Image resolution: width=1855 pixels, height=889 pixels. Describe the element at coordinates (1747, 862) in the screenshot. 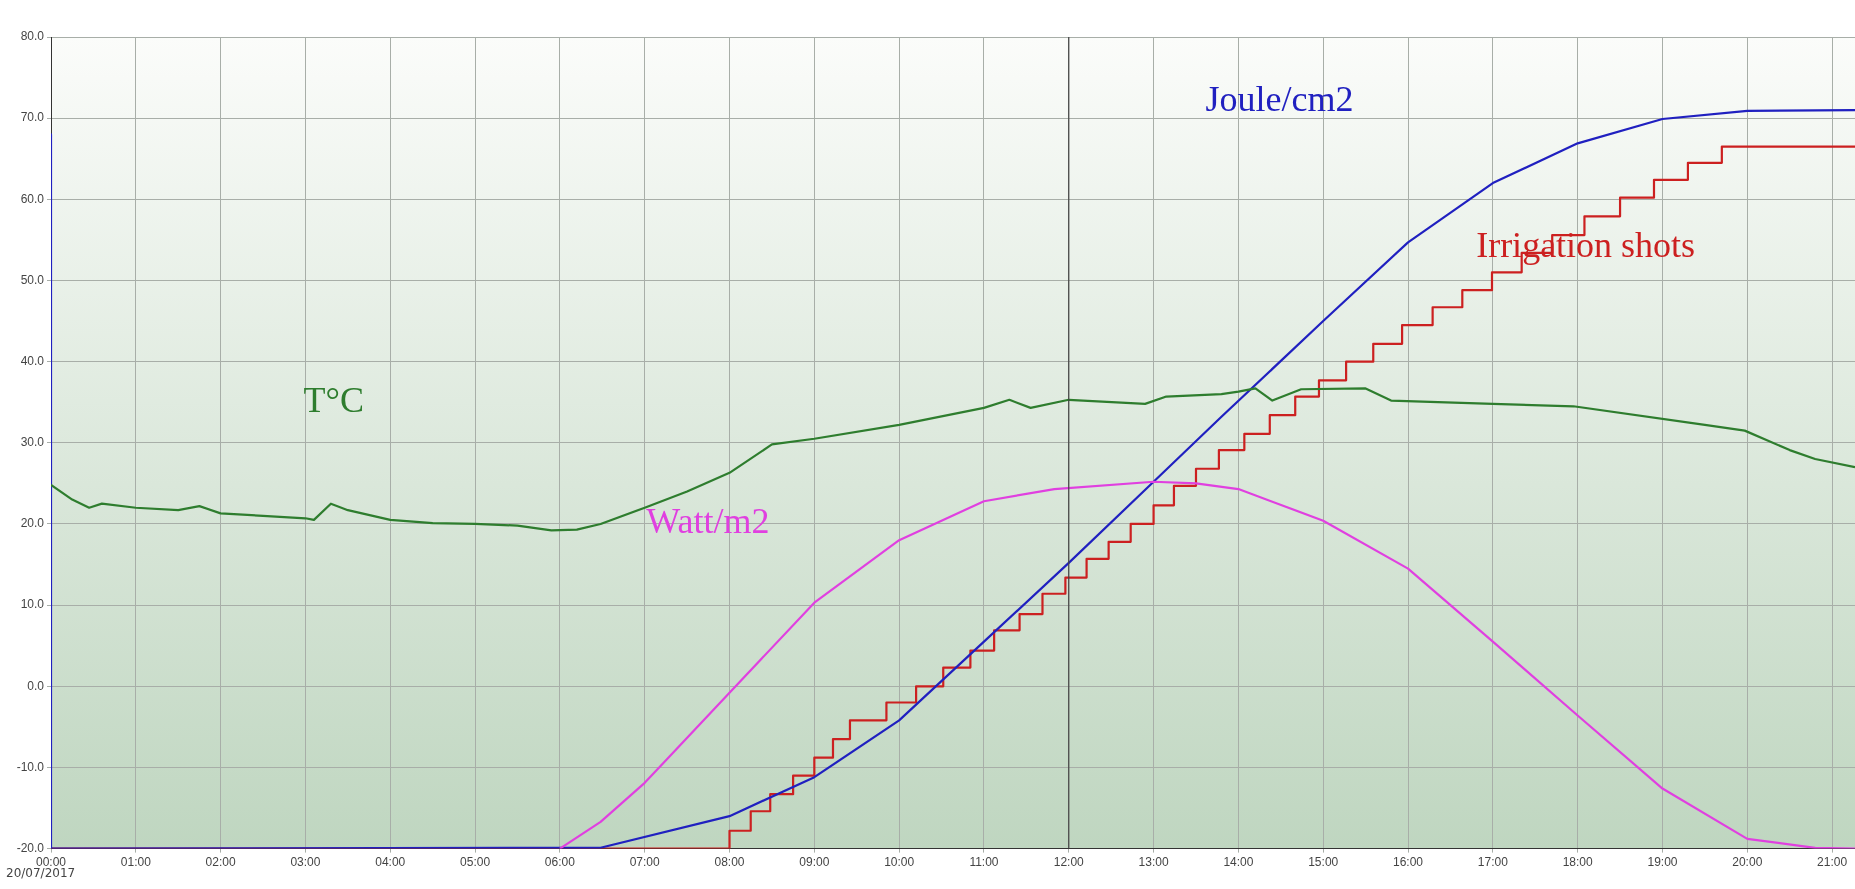

I see `x-tick-label: 20:00` at that location.